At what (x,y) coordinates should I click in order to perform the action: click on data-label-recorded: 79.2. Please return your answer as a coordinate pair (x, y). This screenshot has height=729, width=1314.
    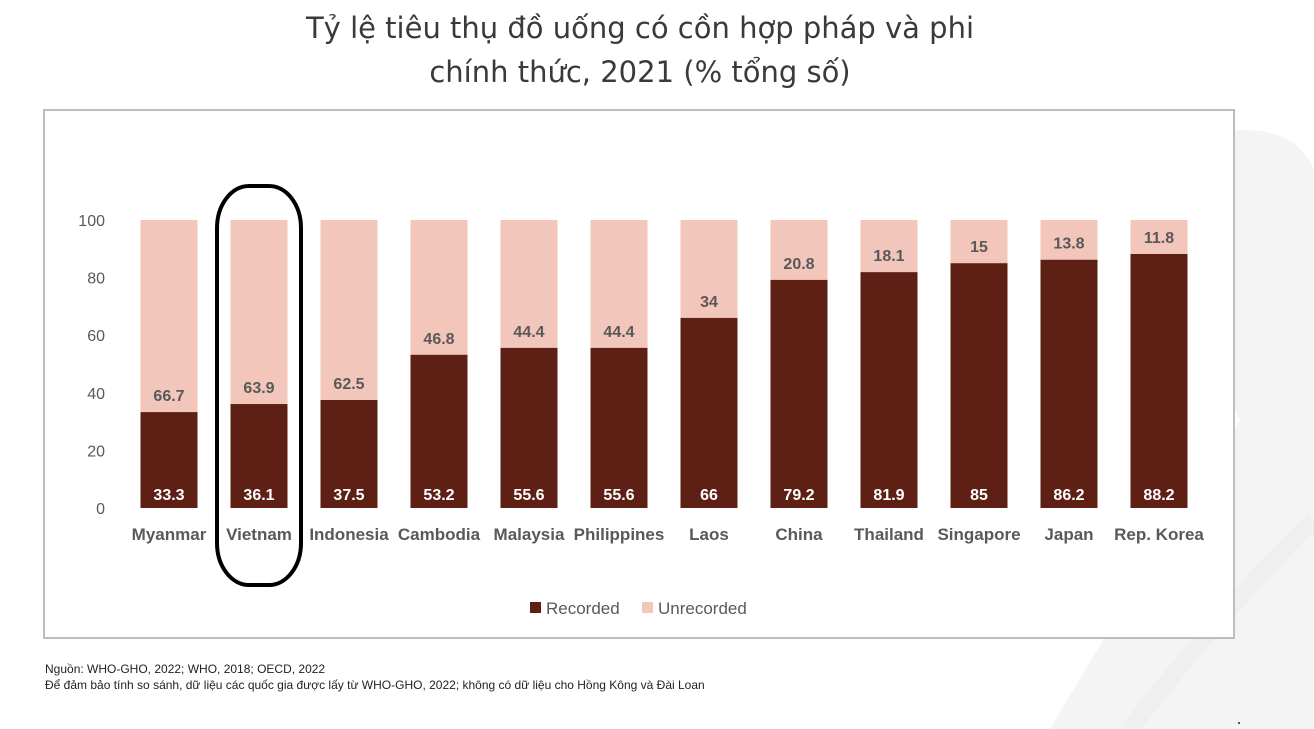
    Looking at the image, I should click on (798, 495).